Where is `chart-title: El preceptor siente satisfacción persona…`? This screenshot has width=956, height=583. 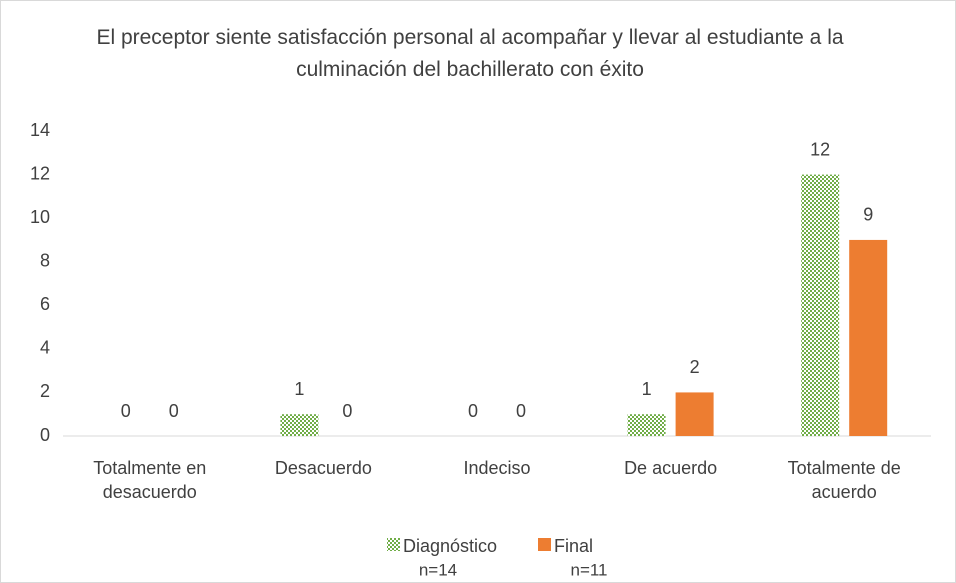 chart-title: El preceptor siente satisfacción persona… is located at coordinates (470, 53).